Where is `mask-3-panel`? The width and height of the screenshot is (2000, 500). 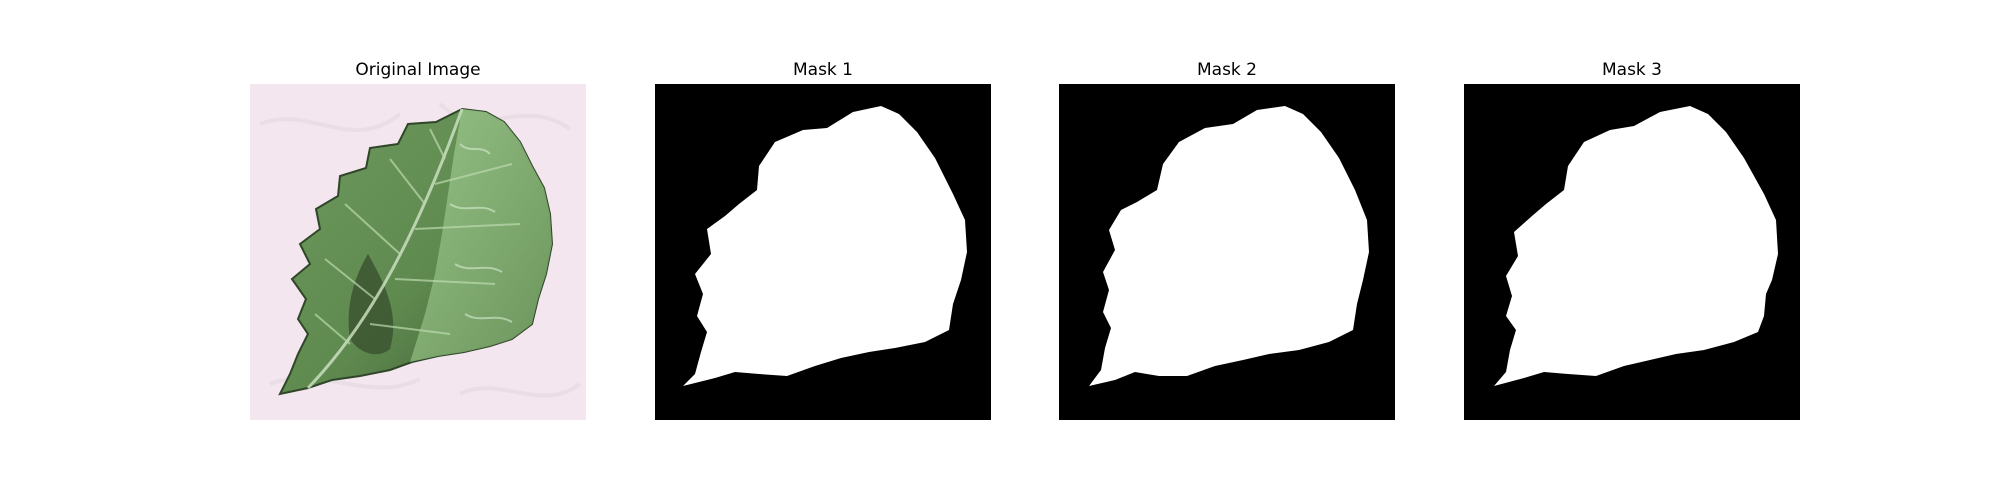
mask-3-panel is located at coordinates (1632, 252).